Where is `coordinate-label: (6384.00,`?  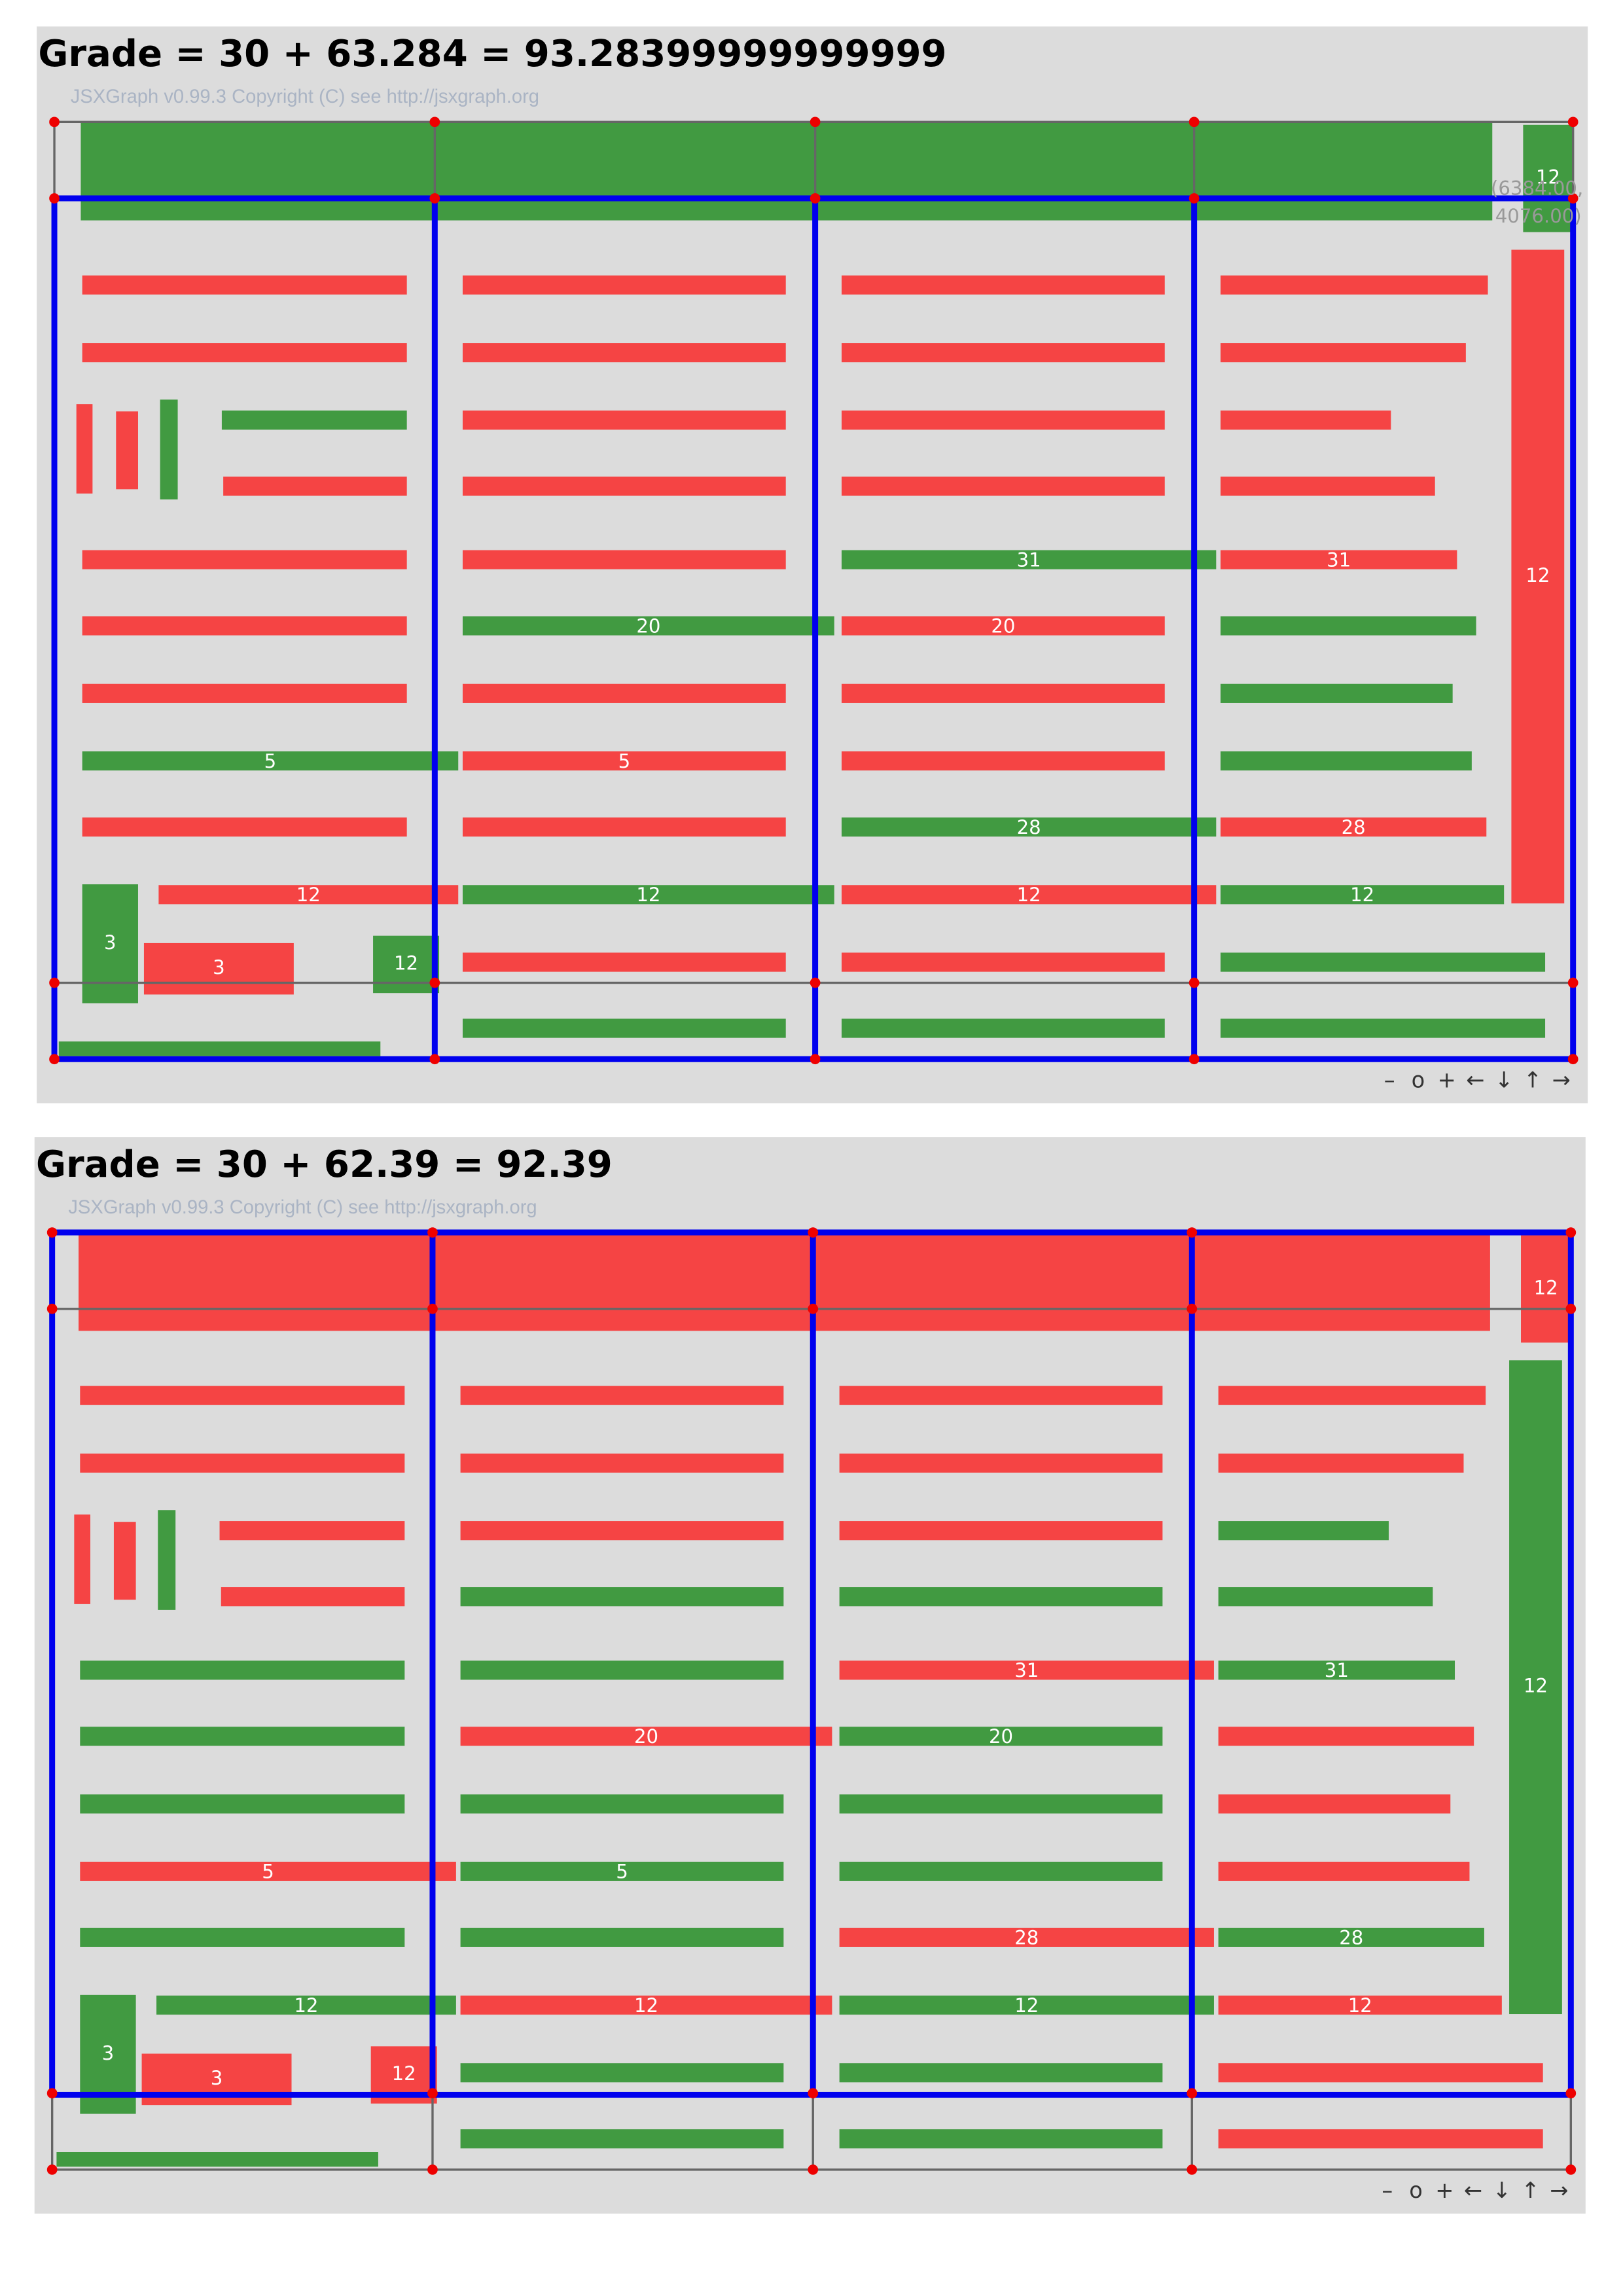
coordinate-label: (6384.00, is located at coordinates (1537, 188).